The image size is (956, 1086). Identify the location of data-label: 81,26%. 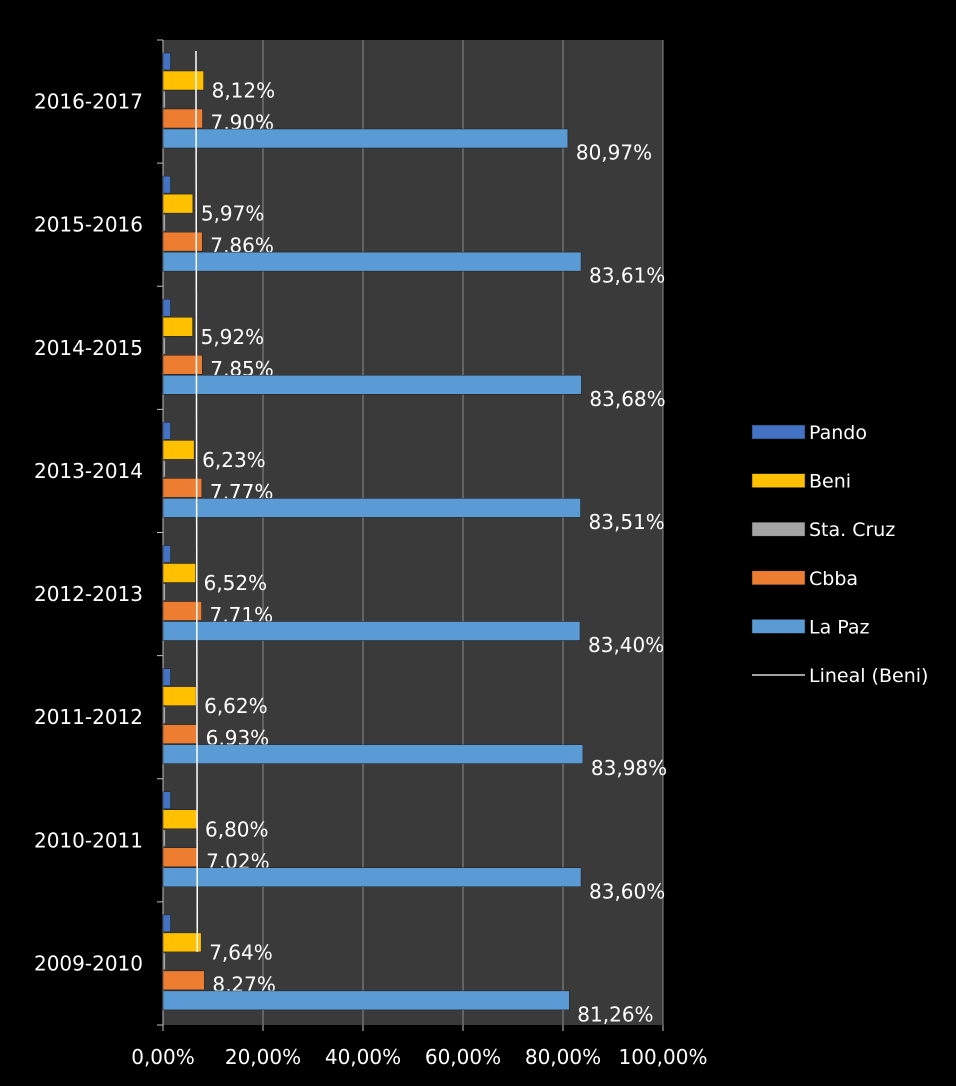
(615, 1014).